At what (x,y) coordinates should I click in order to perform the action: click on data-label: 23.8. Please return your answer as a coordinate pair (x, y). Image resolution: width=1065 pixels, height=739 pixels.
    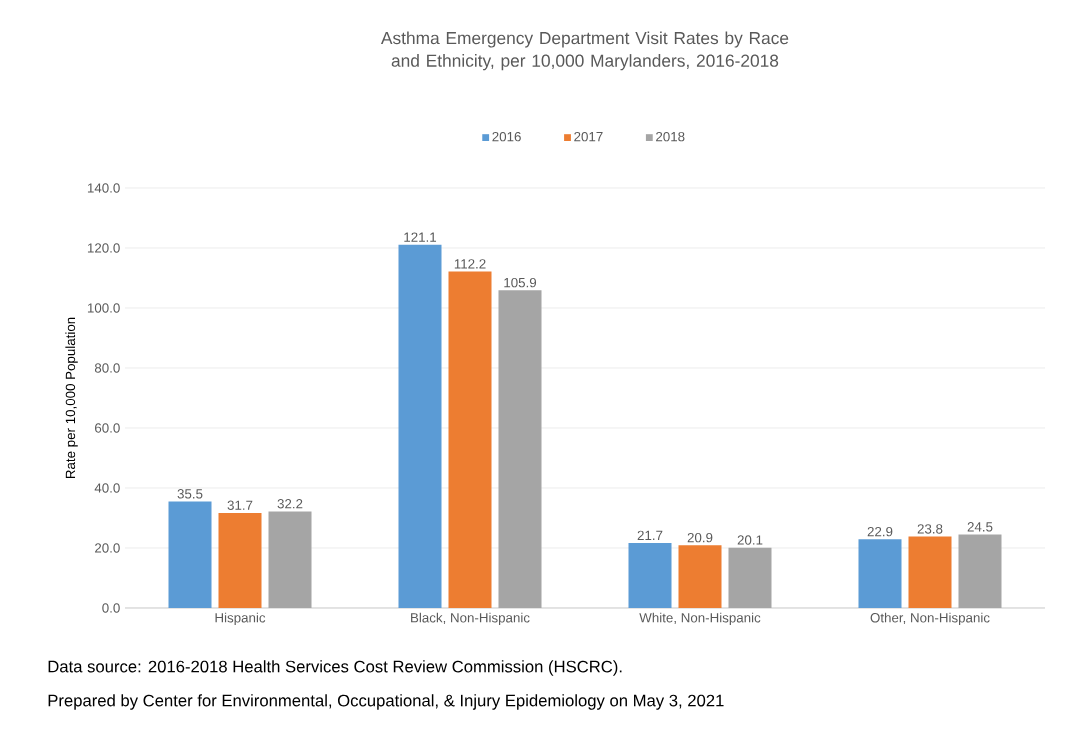
    Looking at the image, I should click on (930, 529).